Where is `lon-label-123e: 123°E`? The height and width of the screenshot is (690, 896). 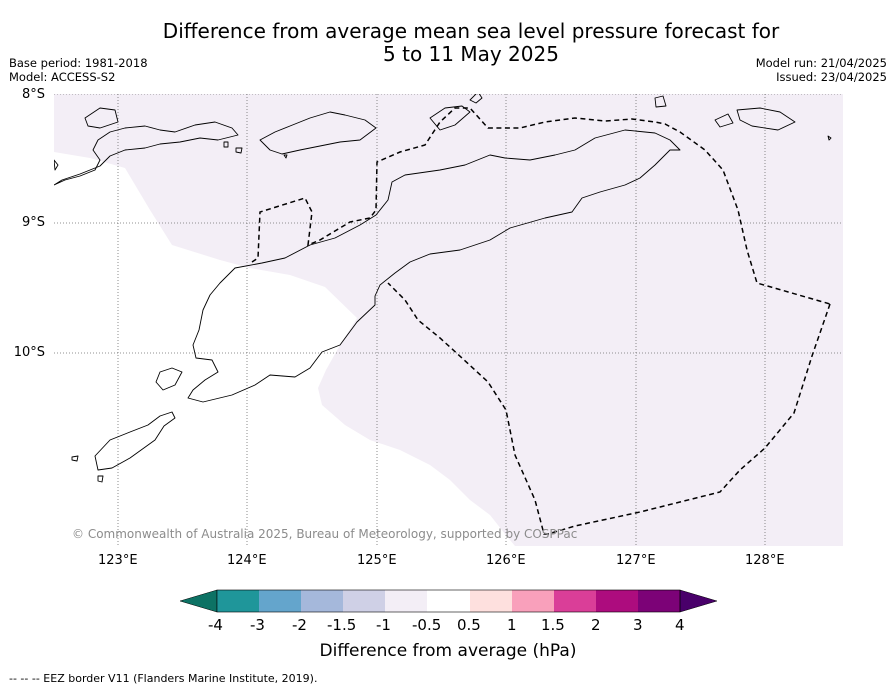
lon-label-123e: 123°E is located at coordinates (118, 560).